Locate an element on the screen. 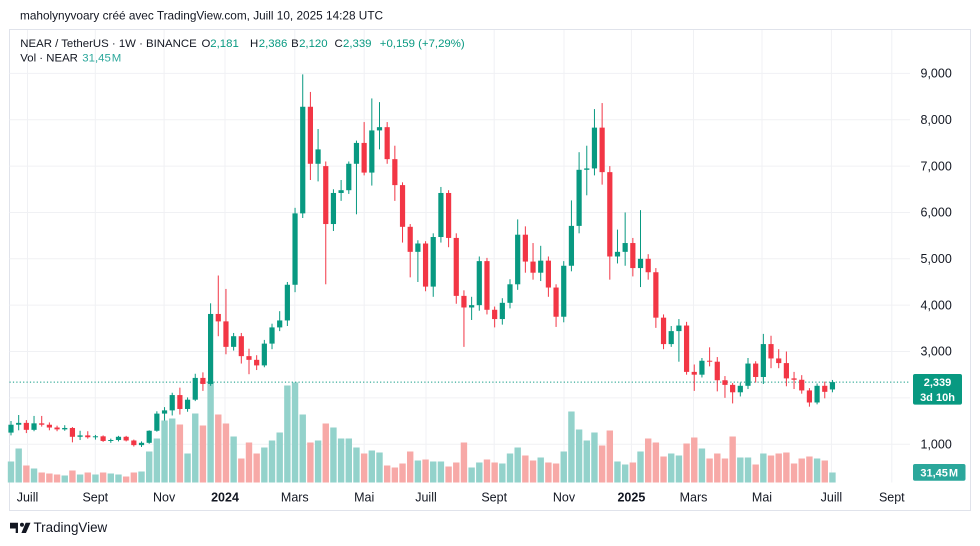 The image size is (980, 546). svg-text: 8,000 is located at coordinates (936, 120).